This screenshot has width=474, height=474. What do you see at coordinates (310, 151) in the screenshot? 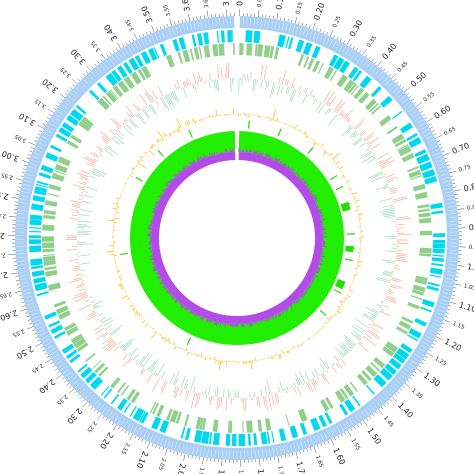
I see `feature-mark` at bounding box center [310, 151].